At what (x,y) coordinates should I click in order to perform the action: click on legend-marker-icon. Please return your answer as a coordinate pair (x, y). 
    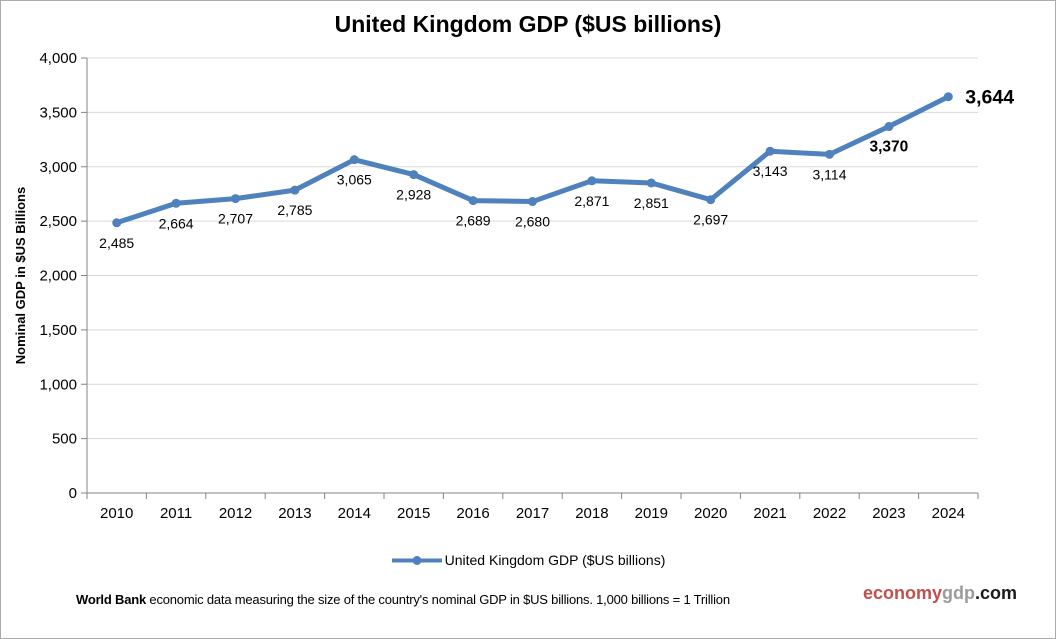
    Looking at the image, I should click on (416, 560).